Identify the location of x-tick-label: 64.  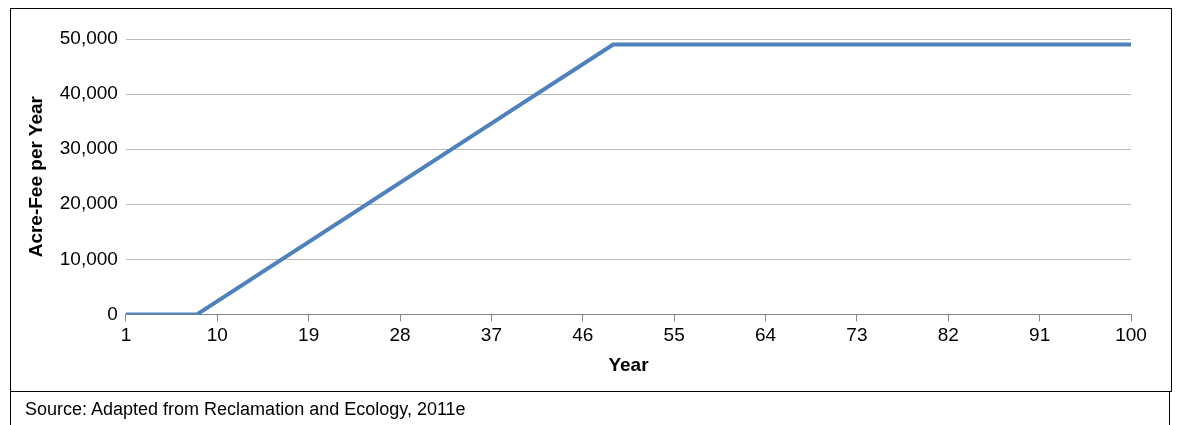
(765, 335).